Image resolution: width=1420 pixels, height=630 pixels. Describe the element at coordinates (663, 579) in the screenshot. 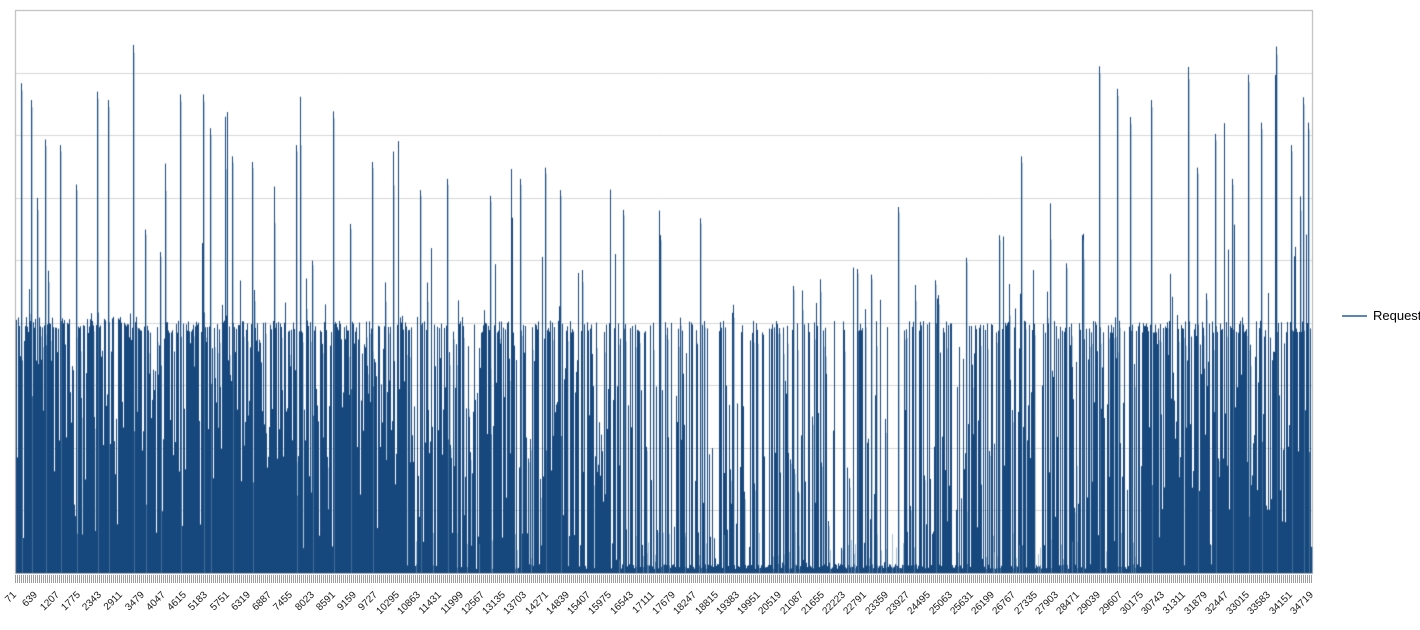

I see `x-axis-tick-comb` at that location.